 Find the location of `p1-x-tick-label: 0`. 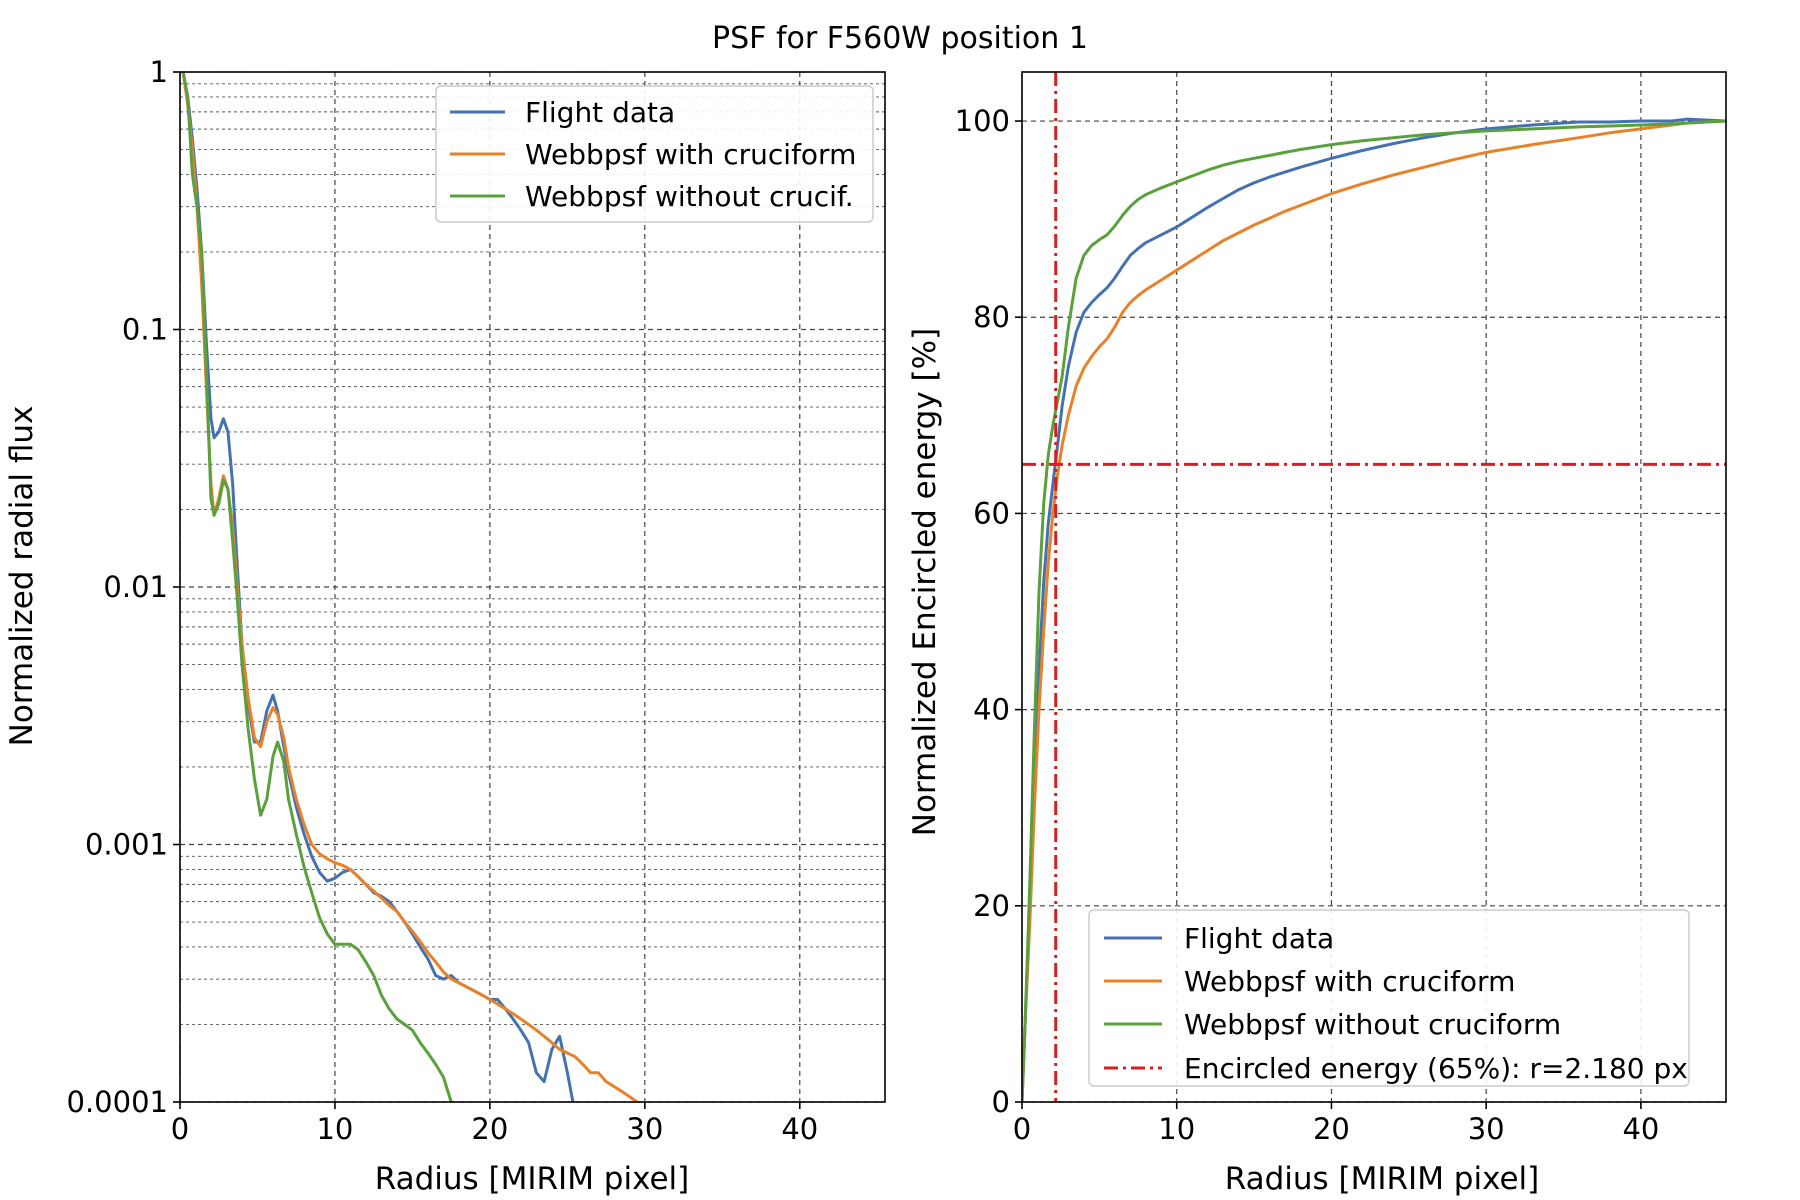

p1-x-tick-label: 0 is located at coordinates (1022, 1129).